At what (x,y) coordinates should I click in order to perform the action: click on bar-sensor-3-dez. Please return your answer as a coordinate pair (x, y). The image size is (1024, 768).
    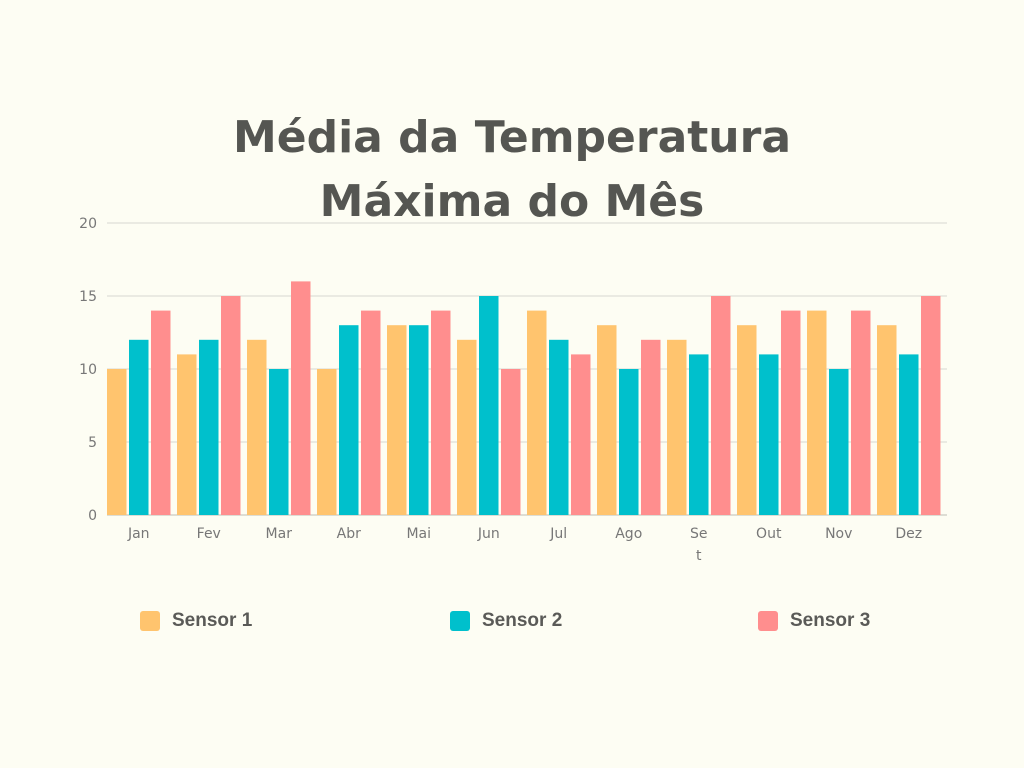
    Looking at the image, I should click on (931, 405).